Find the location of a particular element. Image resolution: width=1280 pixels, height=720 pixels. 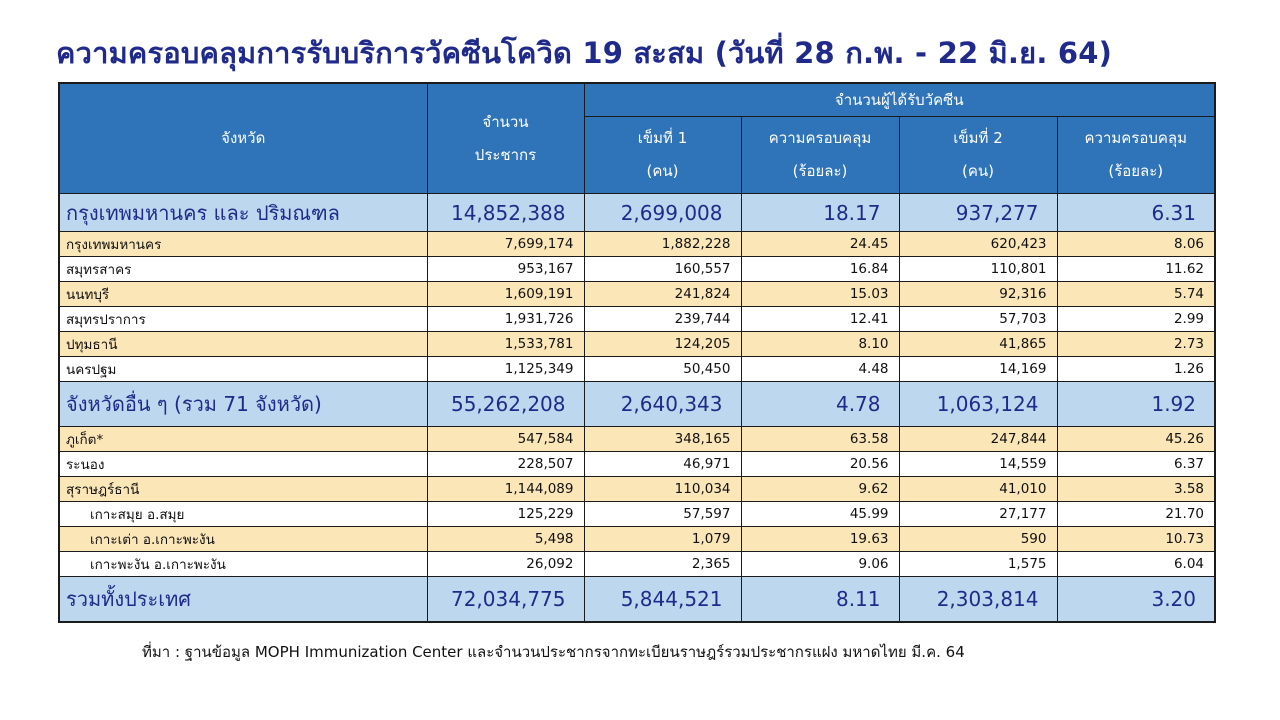

cell-dose2: 1,575 is located at coordinates (978, 564).